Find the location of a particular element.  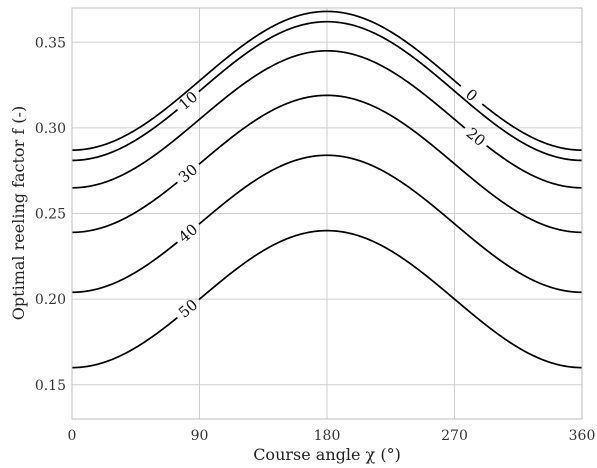

x-tick-label: 90 is located at coordinates (200, 436).